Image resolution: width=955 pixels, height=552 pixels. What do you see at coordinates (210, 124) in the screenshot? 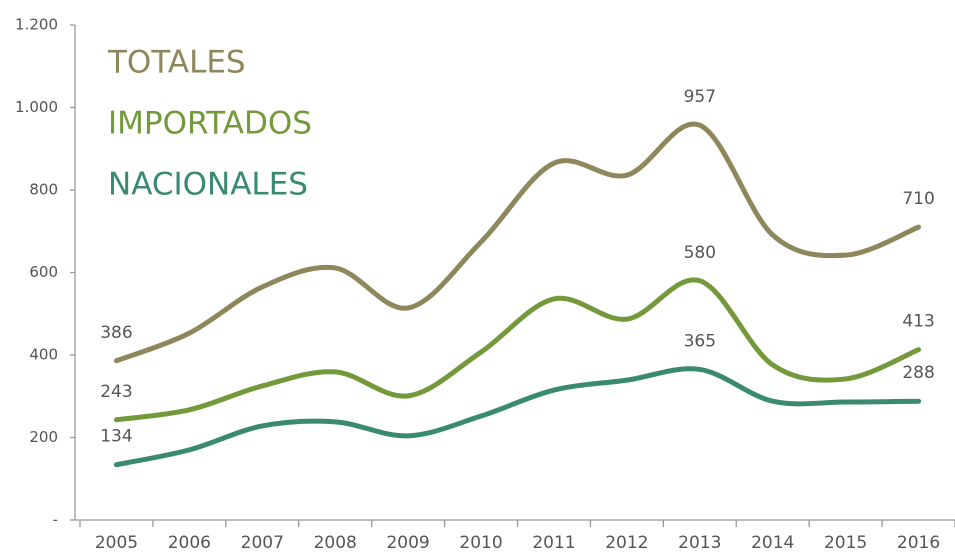
I see `legend-entry: IMPORTADOS` at bounding box center [210, 124].